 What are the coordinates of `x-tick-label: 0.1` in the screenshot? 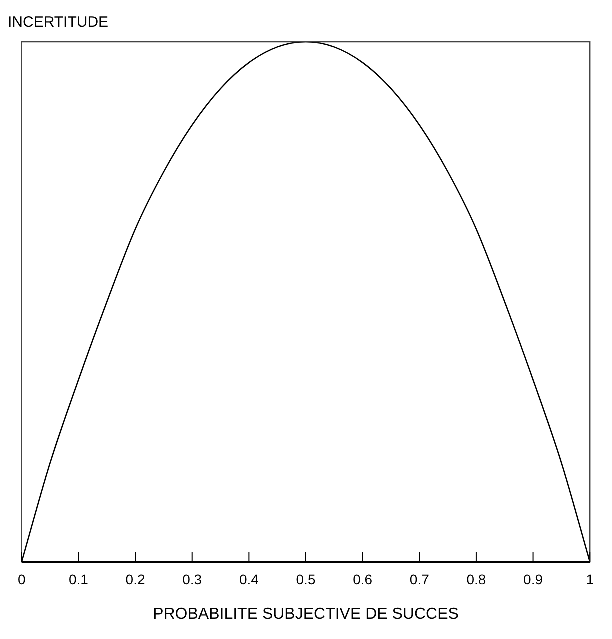 It's located at (78, 579).